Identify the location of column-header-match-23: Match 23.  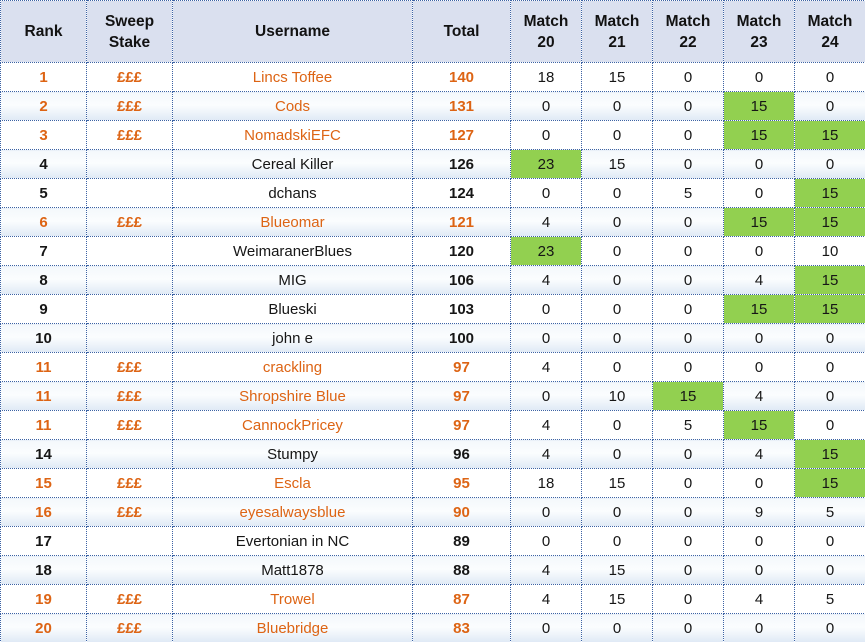
(759, 31).